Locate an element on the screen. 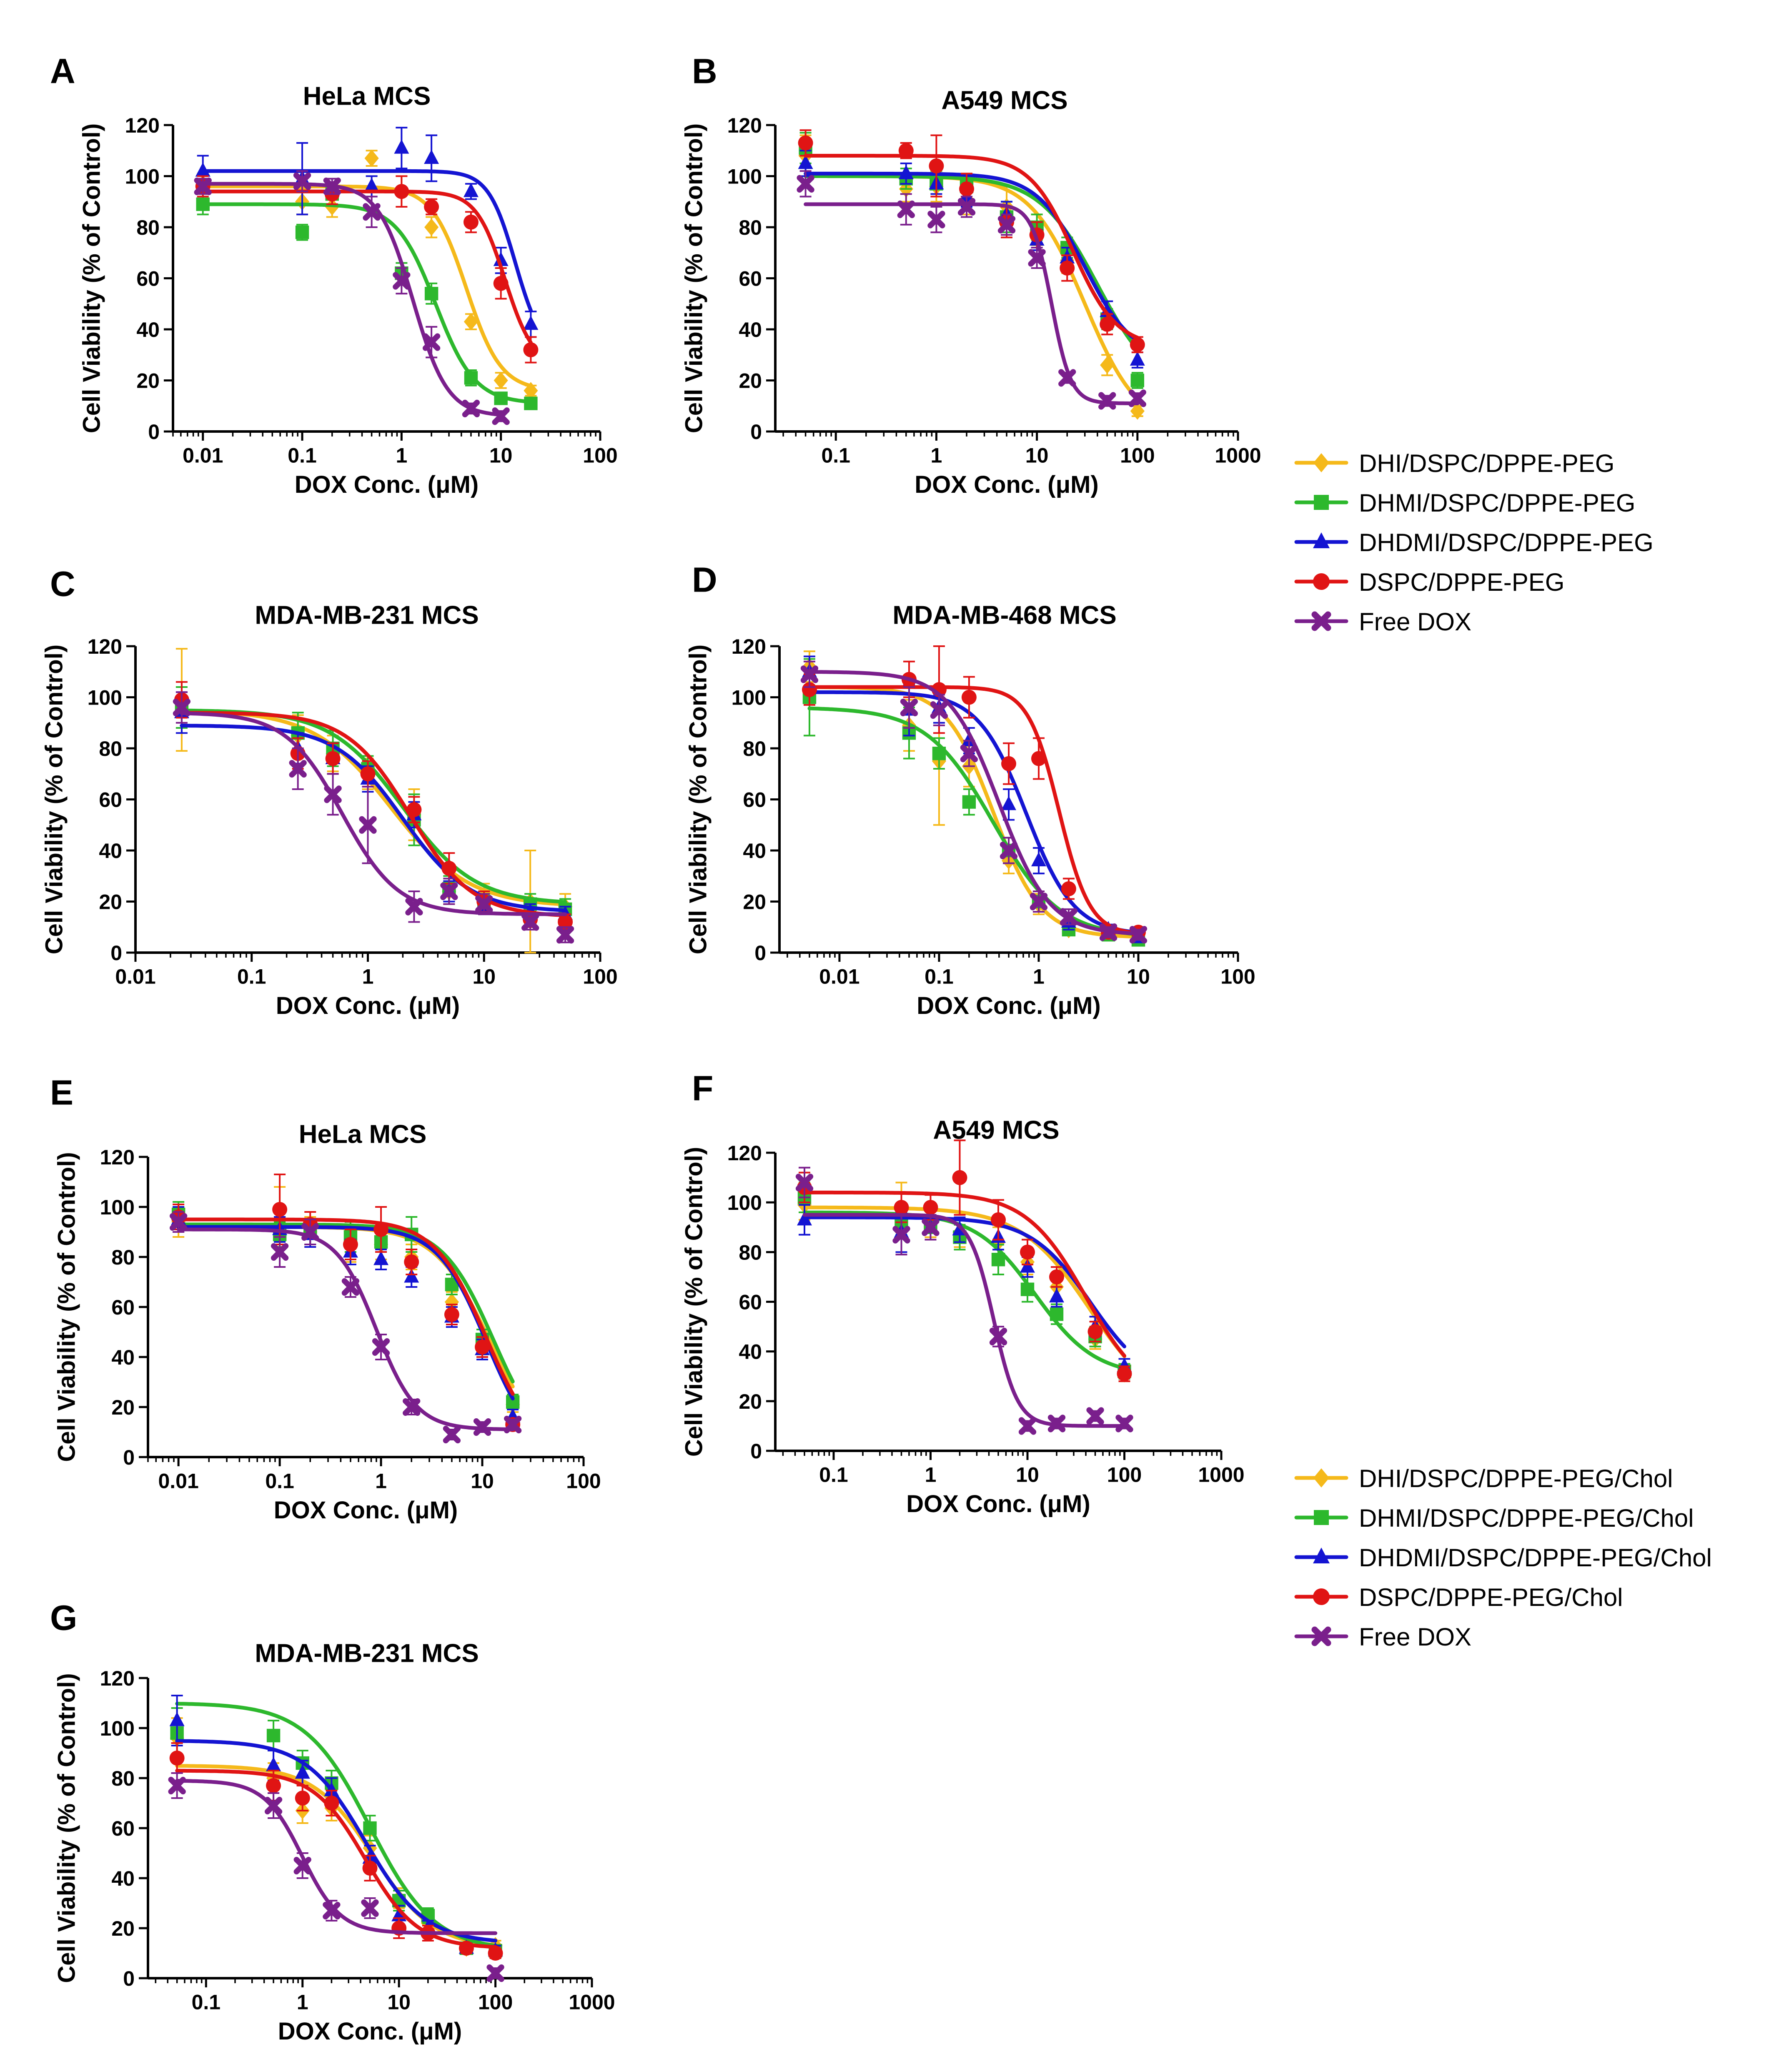  legend-label: Free DOX is located at coordinates (1415, 622).